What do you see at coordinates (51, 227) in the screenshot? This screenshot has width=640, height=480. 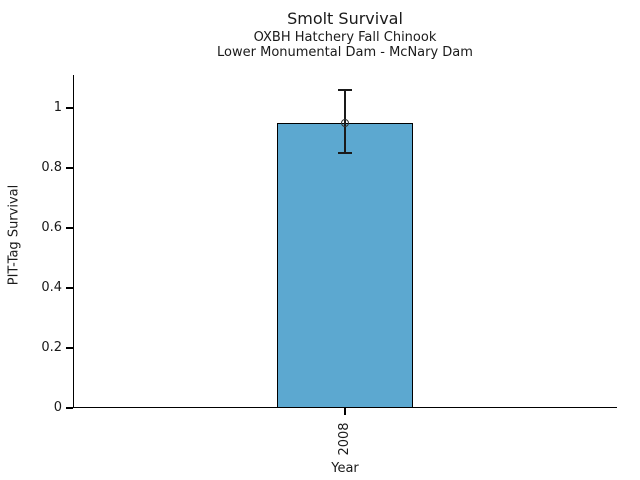 I see `y-tick-label: 0.6` at bounding box center [51, 227].